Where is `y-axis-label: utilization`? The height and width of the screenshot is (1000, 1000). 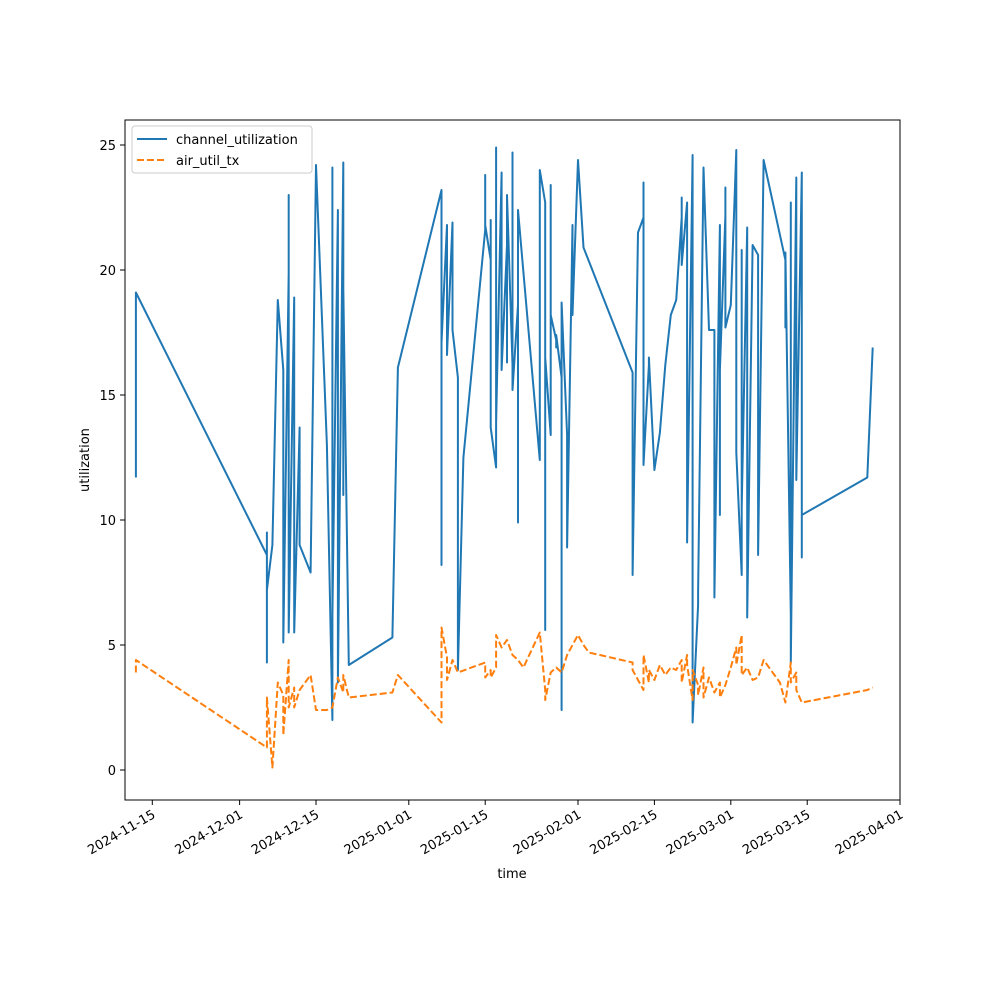 y-axis-label: utilization is located at coordinates (85, 460).